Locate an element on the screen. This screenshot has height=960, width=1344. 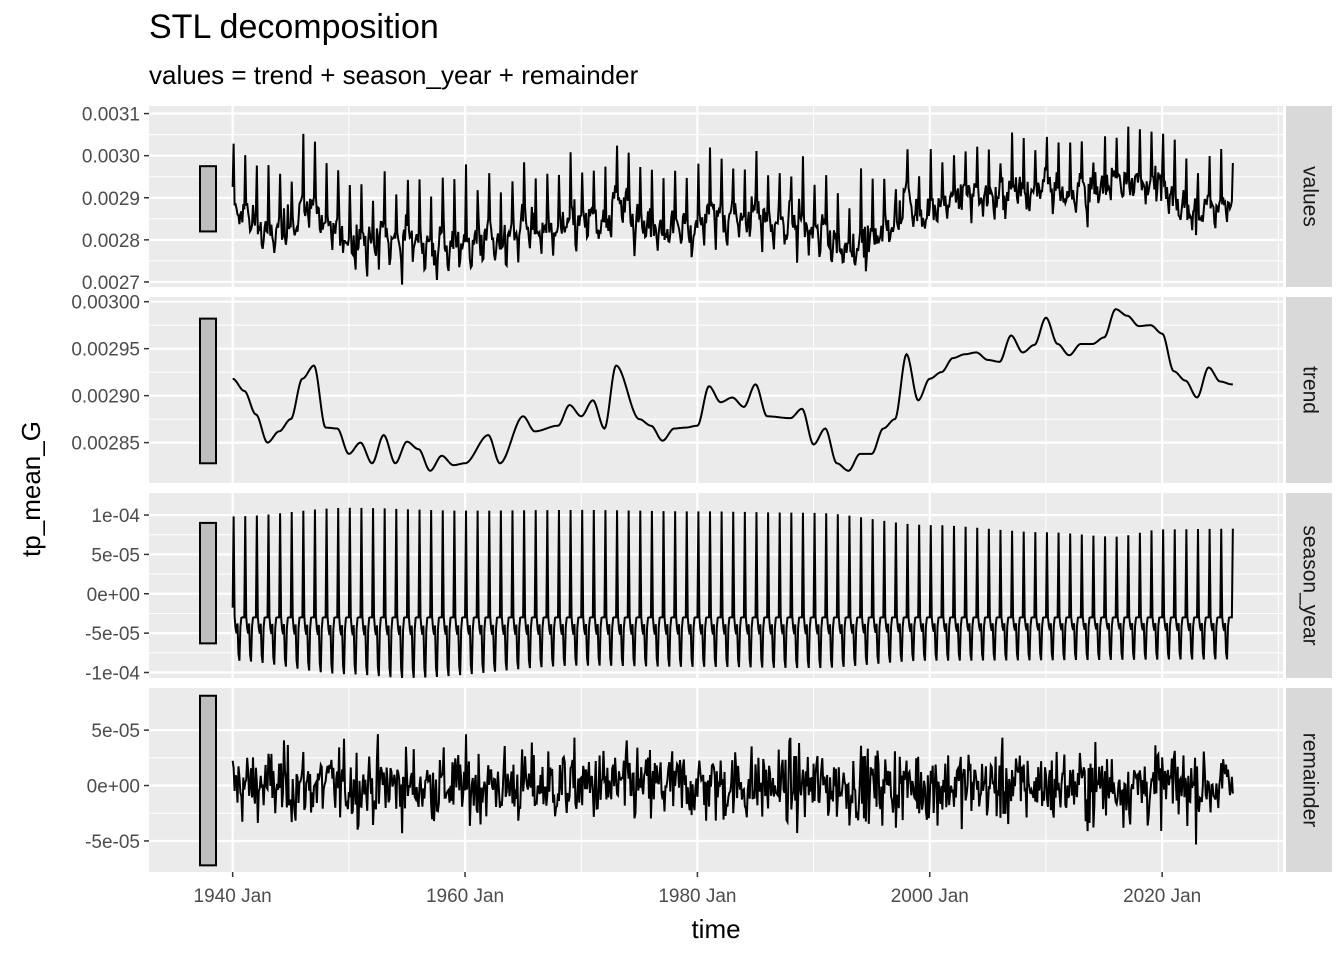
series-line-remainder is located at coordinates (732, 789).